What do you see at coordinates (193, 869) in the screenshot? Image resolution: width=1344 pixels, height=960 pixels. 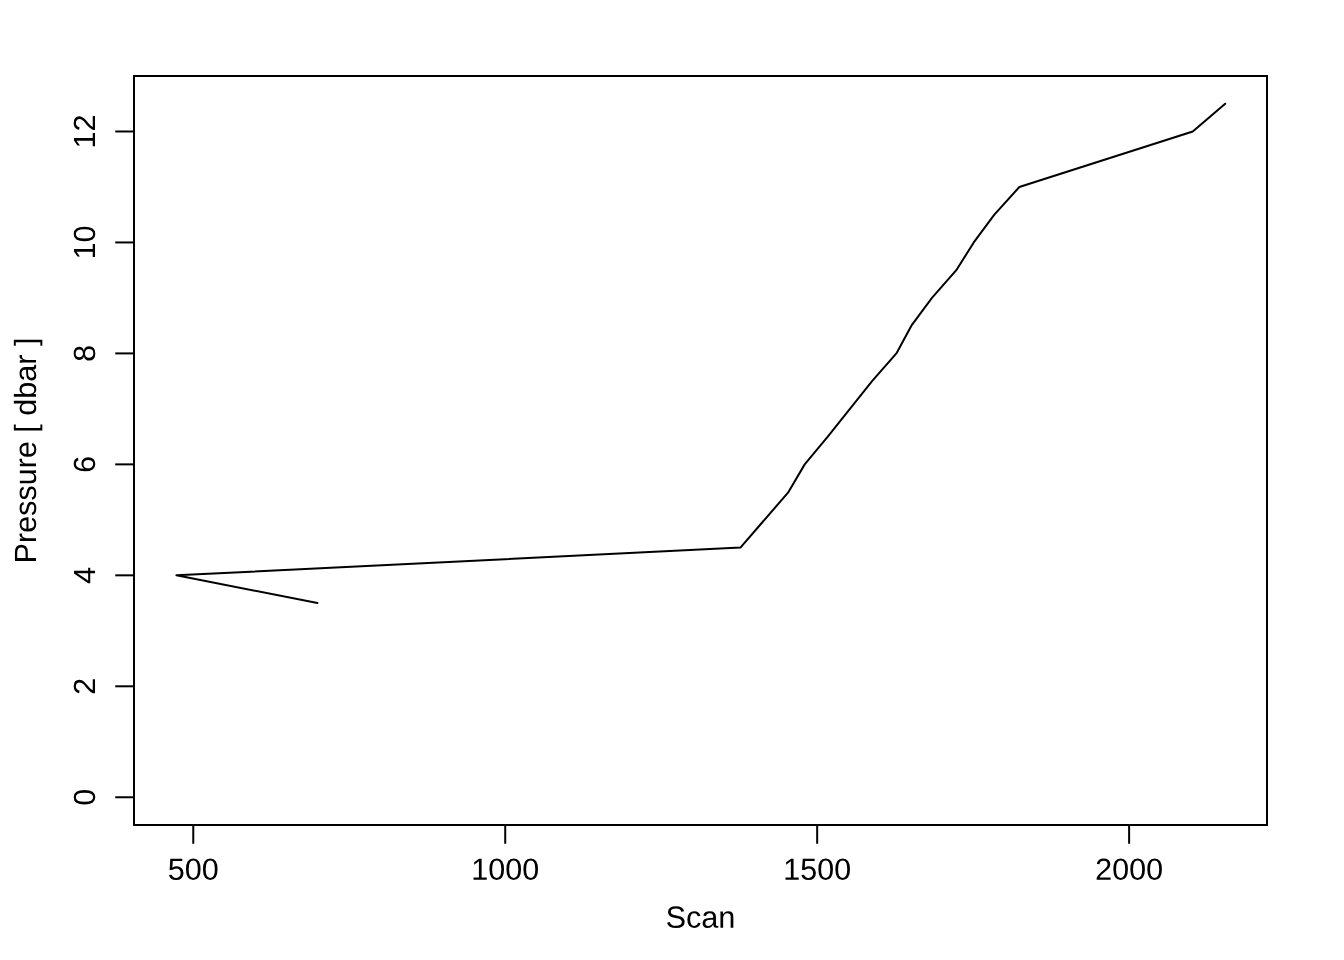 I see `x-tick-label: 500` at bounding box center [193, 869].